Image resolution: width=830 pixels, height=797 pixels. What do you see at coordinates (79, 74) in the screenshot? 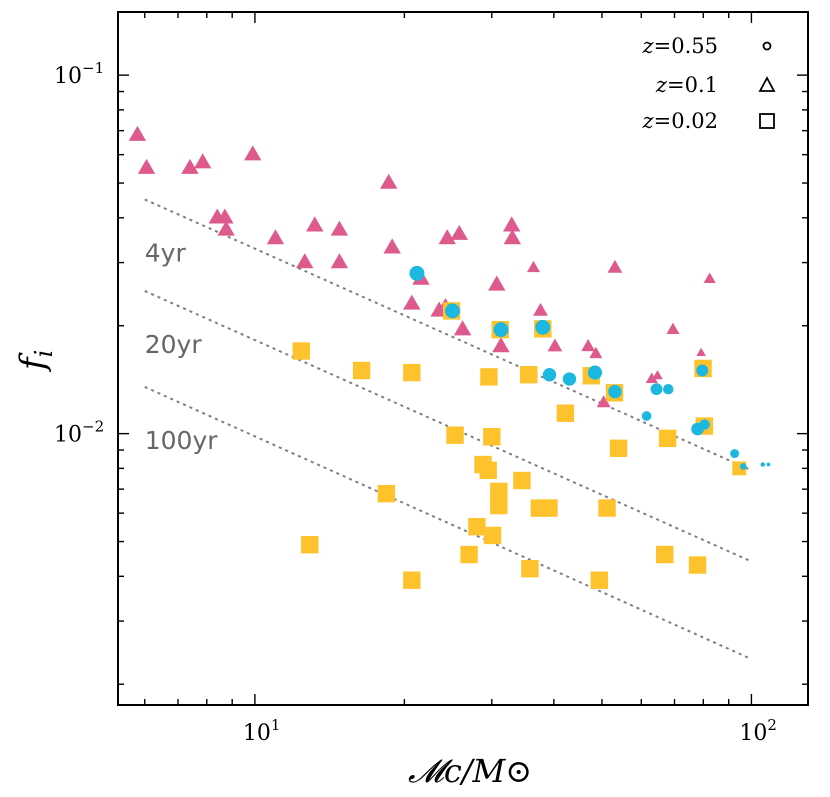
I see `y-tick-label: 10⁻¹` at bounding box center [79, 74].